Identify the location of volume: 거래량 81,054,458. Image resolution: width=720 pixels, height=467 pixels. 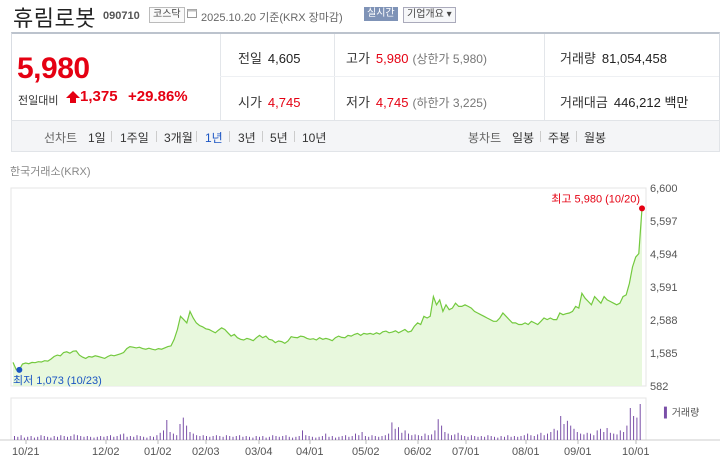
(613, 57).